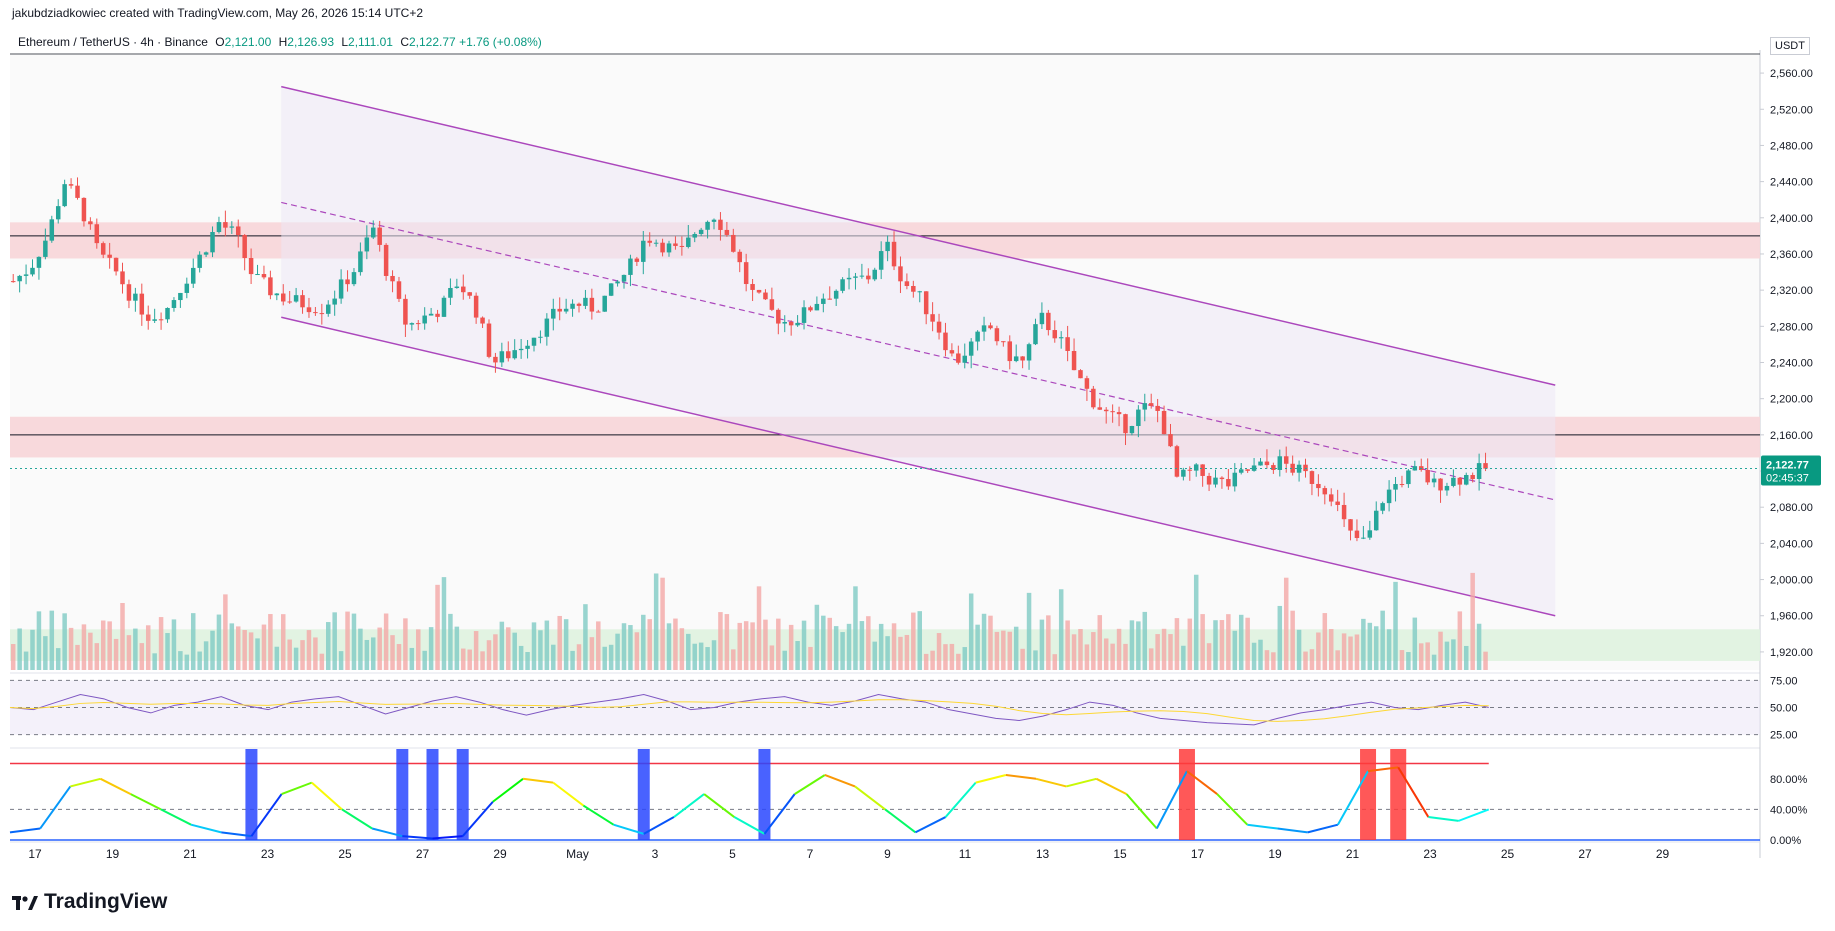 The image size is (1835, 931). I want to click on rsi-level-label: 50.00, so click(1784, 709).